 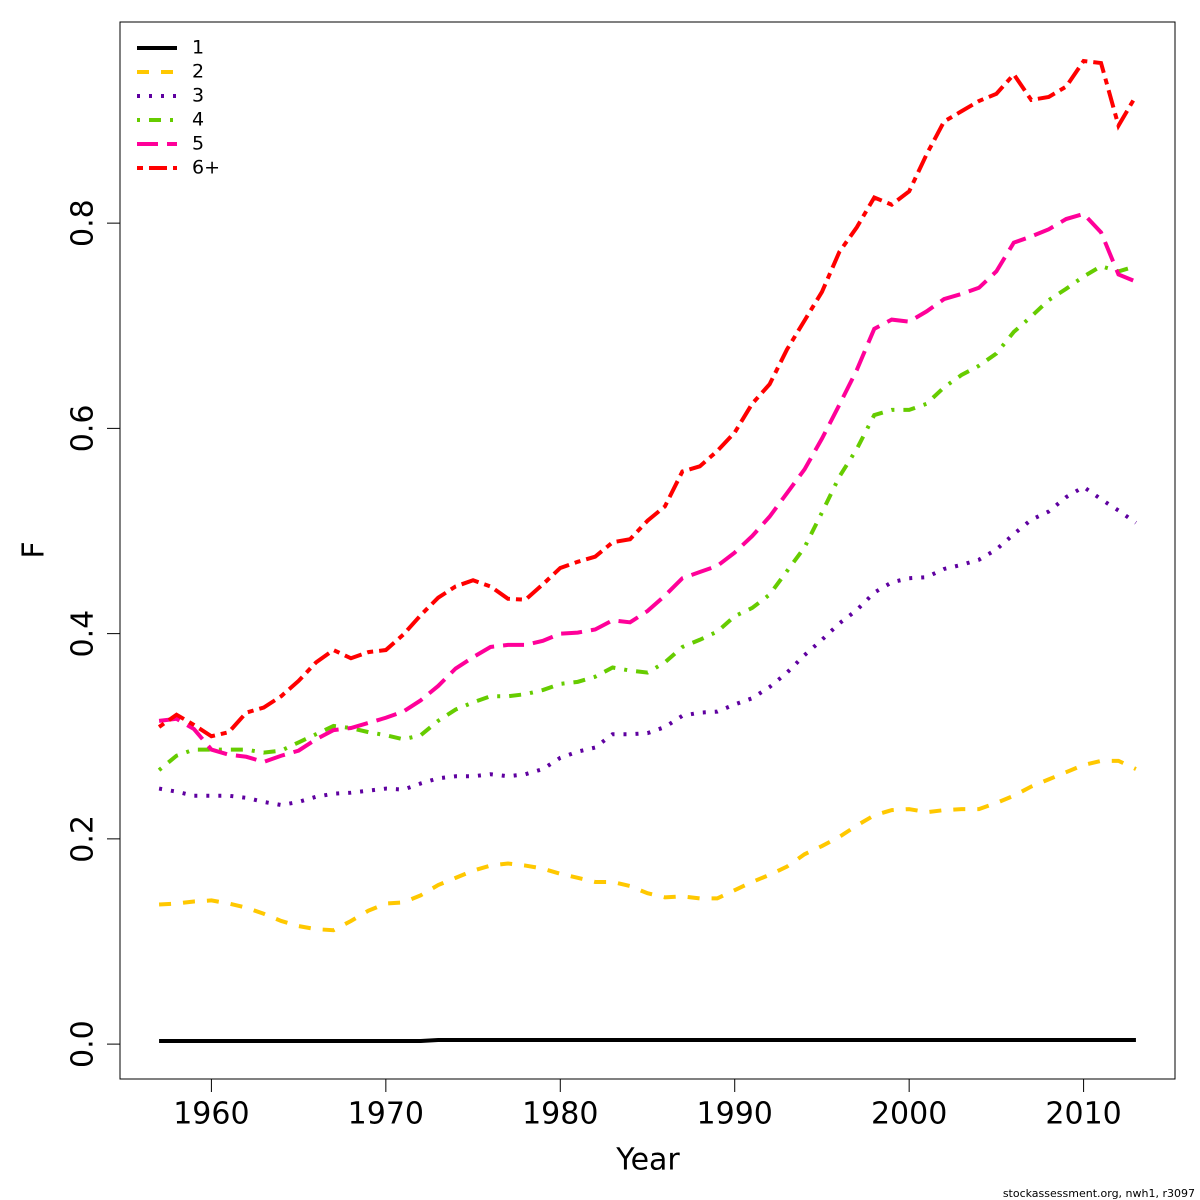 I want to click on legend-label: 4, so click(x=198, y=120).